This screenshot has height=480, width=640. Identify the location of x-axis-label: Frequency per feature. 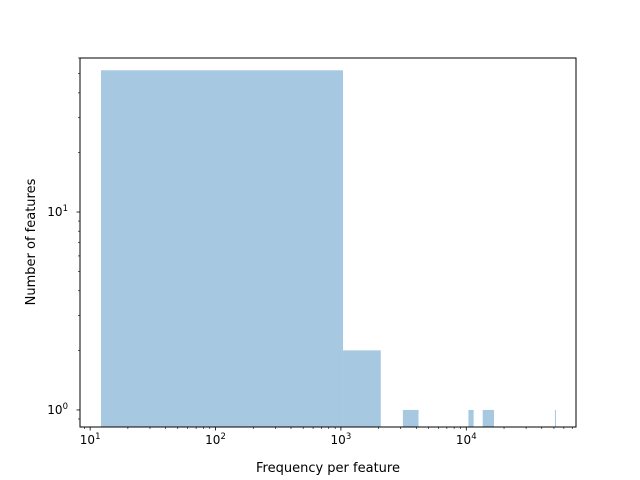
(328, 468).